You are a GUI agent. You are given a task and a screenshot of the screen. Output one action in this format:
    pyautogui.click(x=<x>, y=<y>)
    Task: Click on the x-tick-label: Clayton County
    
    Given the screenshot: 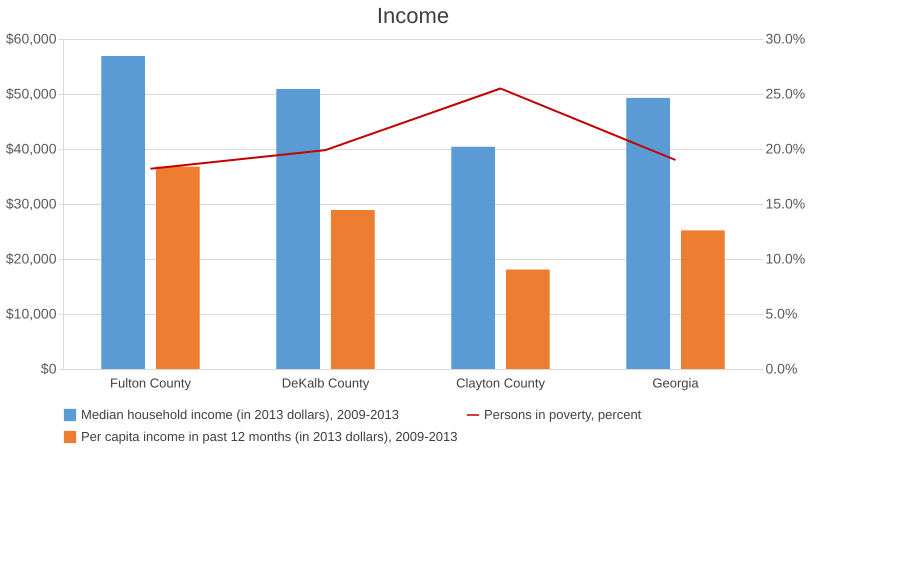 What is the action you would take?
    pyautogui.click(x=501, y=383)
    